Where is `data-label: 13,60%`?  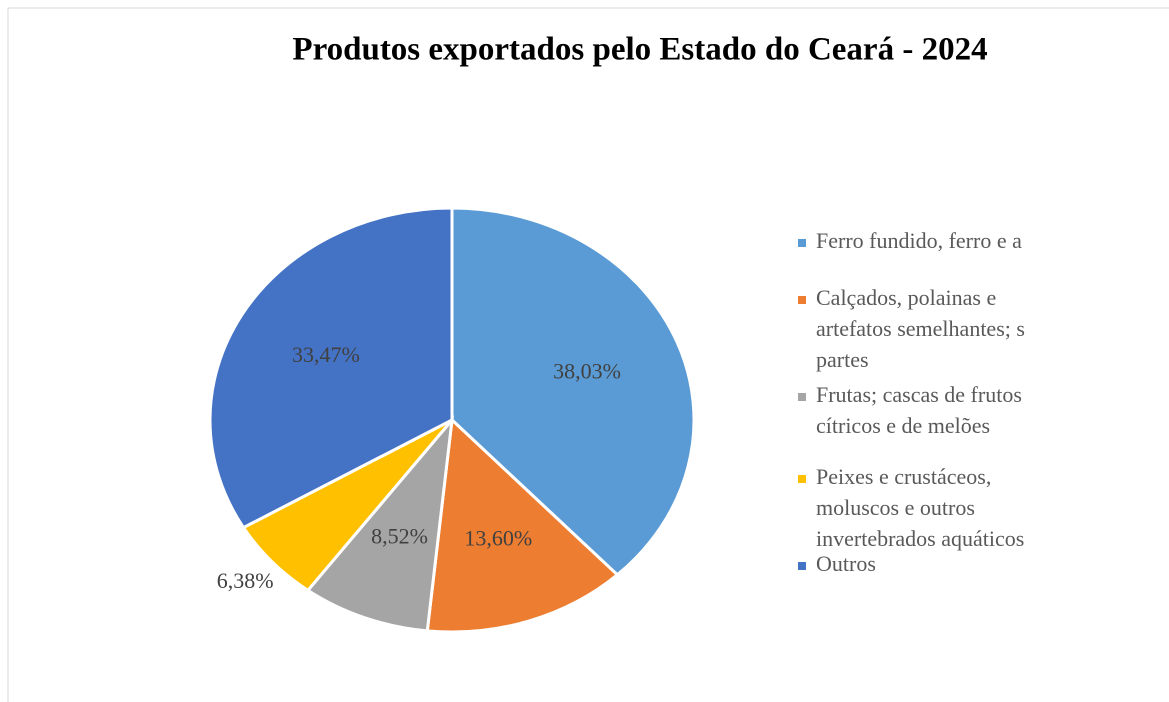
data-label: 13,60% is located at coordinates (498, 538).